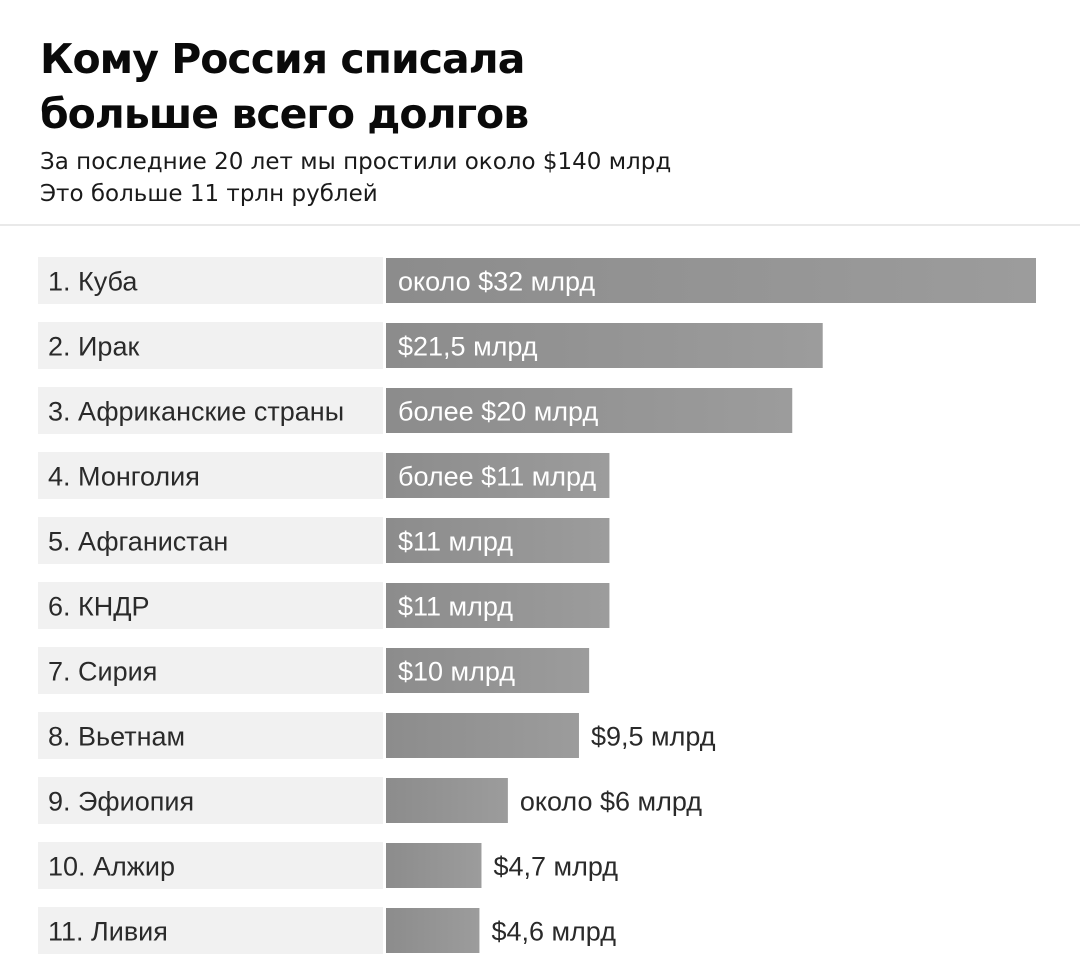  Describe the element at coordinates (108, 932) in the screenshot. I see `category-label: 11. Ливия` at that location.